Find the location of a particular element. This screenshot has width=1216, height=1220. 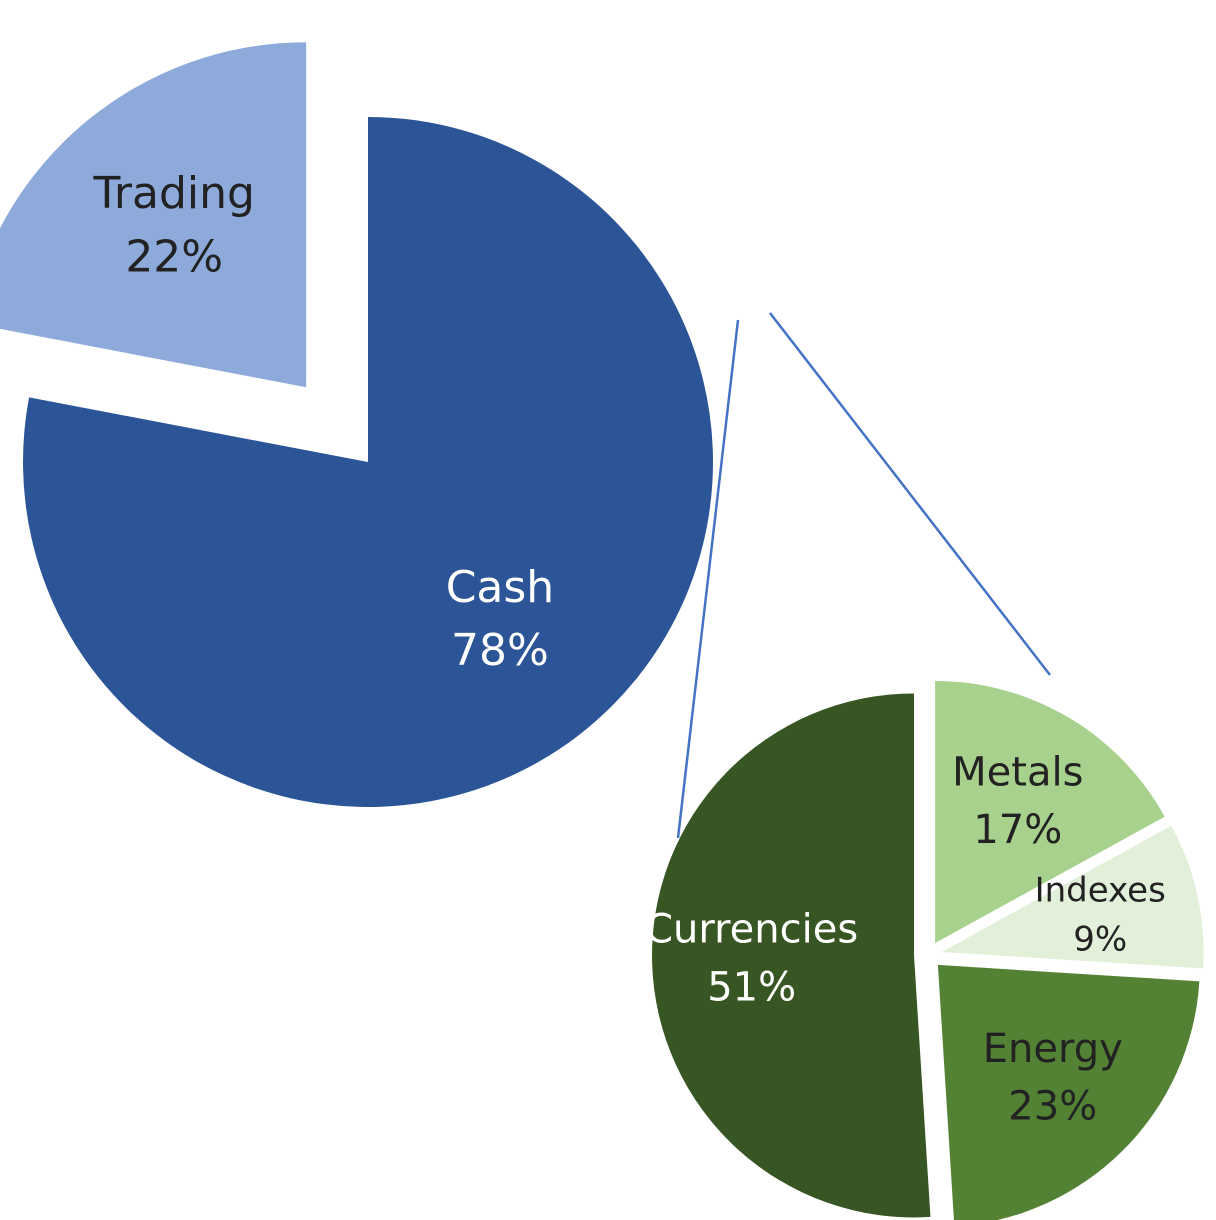

slice-label: Energy is located at coordinates (1053, 1049).